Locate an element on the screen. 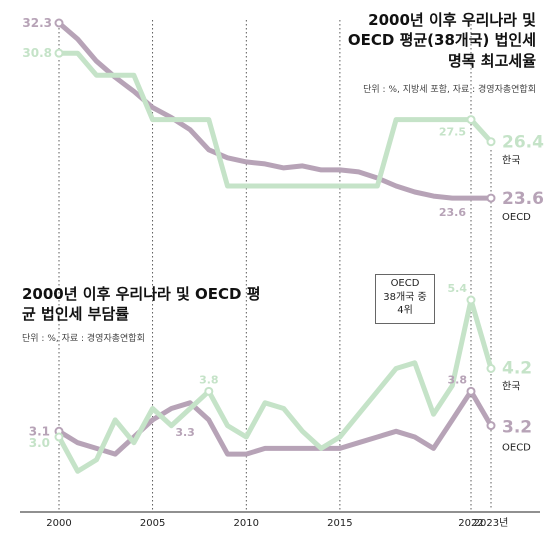 The width and height of the screenshot is (559, 536). top-korea-series-name: 한국 is located at coordinates (511, 161).